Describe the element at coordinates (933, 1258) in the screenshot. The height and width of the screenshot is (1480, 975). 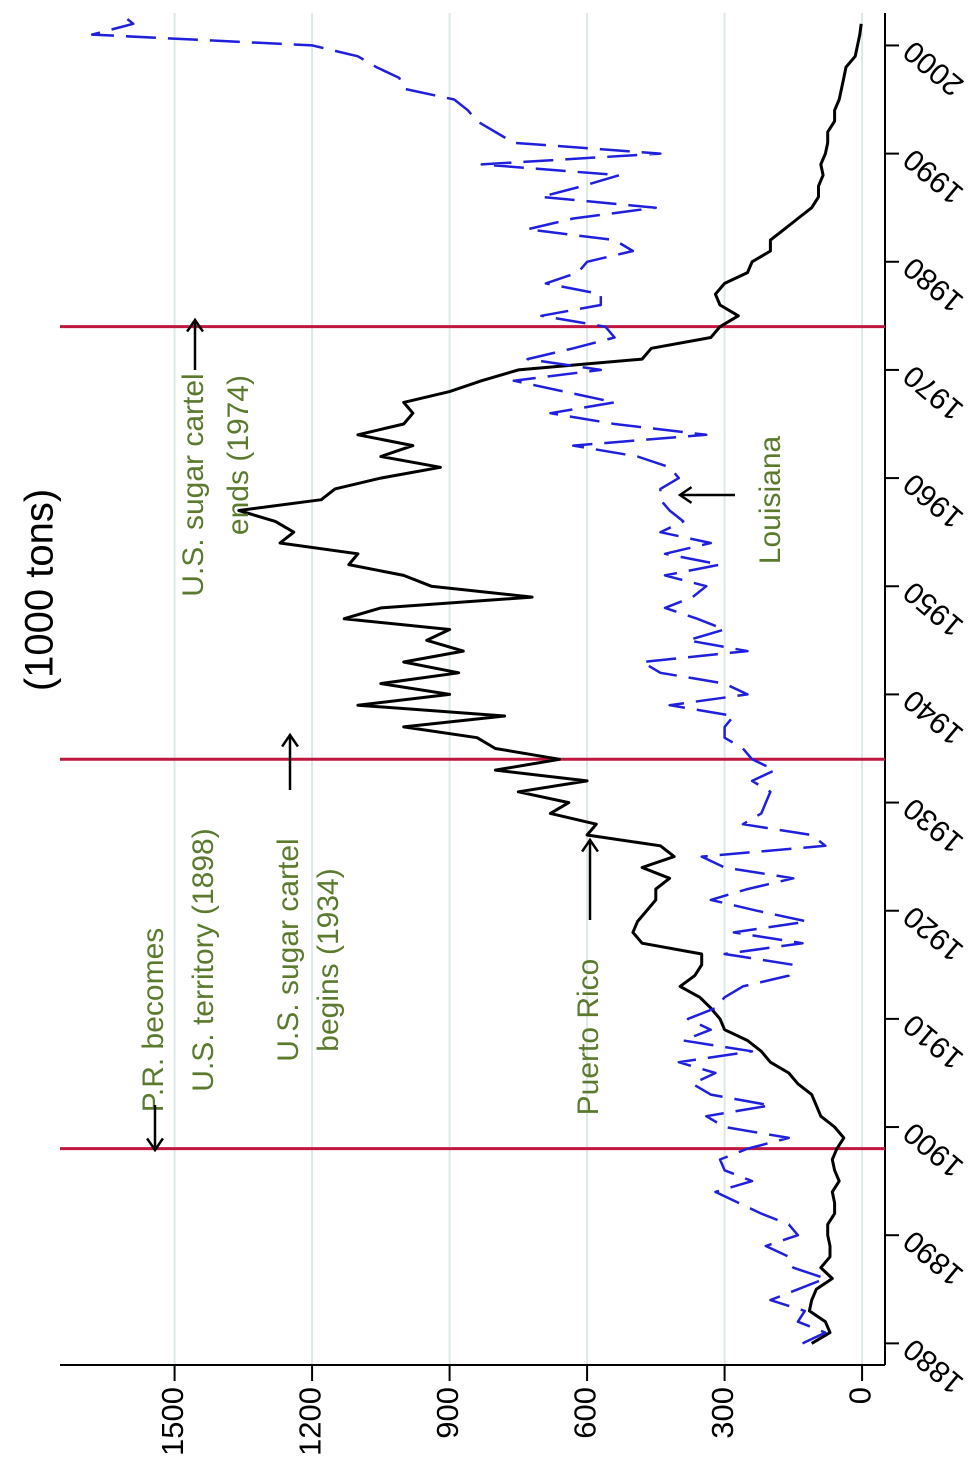
I see `x-tick-label: 1890` at that location.